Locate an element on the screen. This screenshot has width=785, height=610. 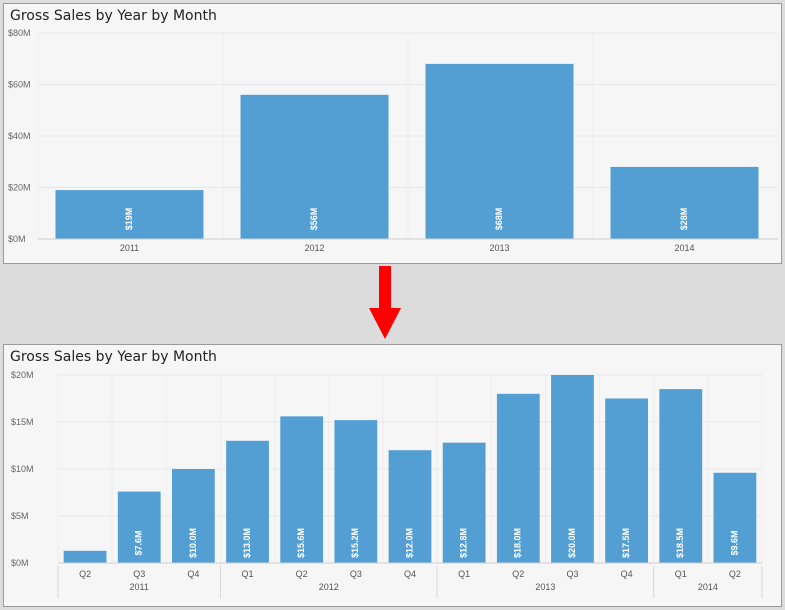
data-label: $12.0M is located at coordinates (409, 543).